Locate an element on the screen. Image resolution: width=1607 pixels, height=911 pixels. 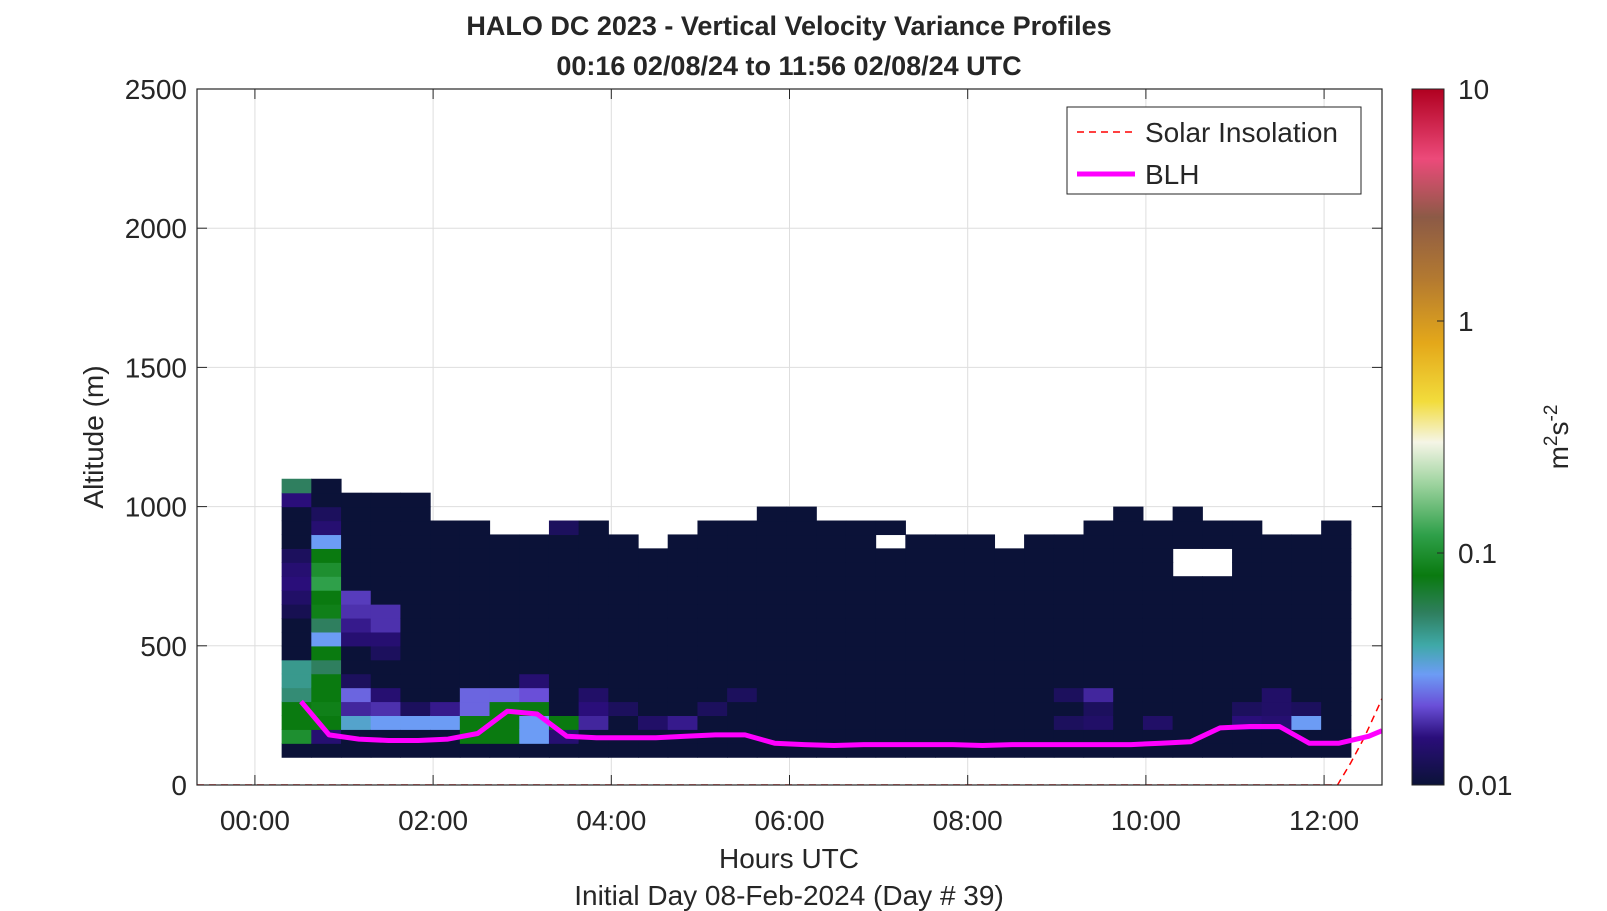
colorbar-unit-sup2: -2 is located at coordinates (1551, 413).